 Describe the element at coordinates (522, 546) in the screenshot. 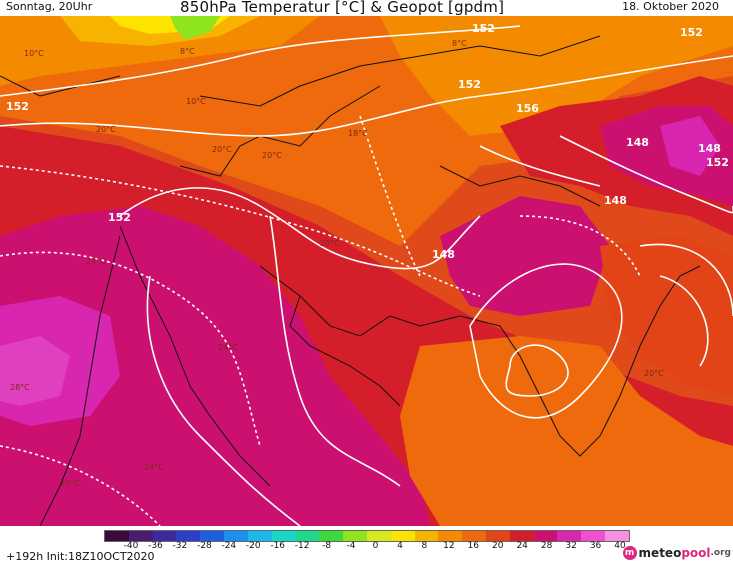

I see `color-scale-tick: 24` at that location.